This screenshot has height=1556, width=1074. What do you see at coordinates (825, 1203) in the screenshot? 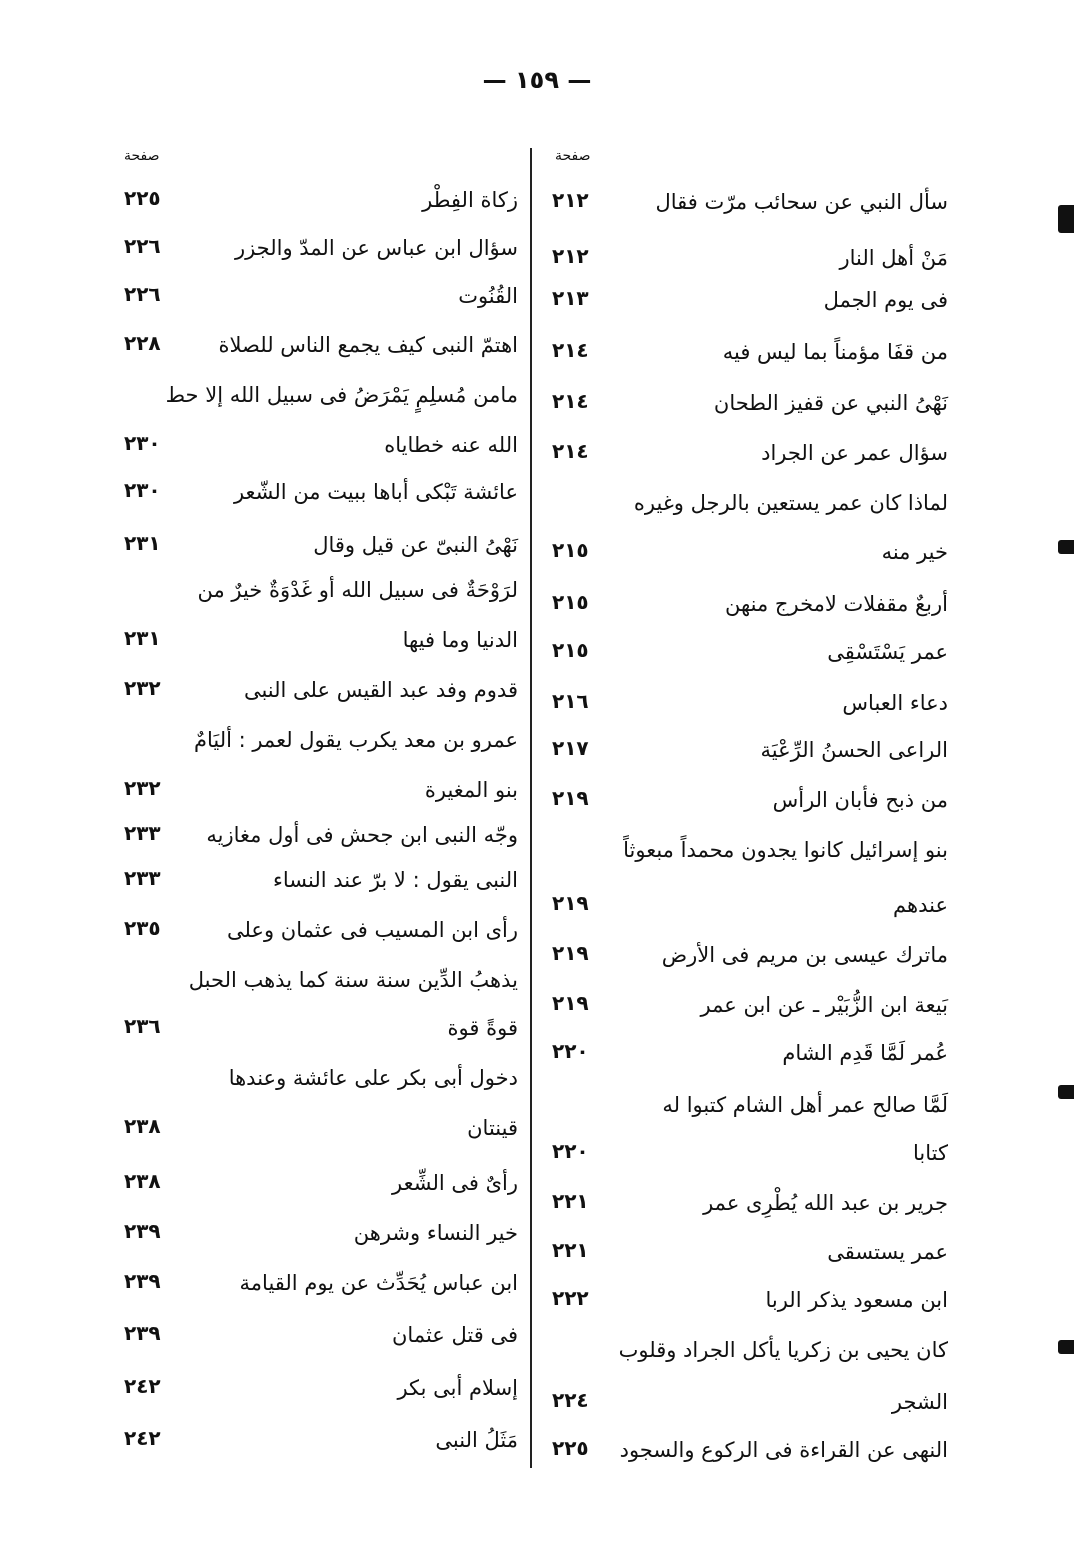
I see `toc-entry-title: جرير بن عبد الله يُطْرِى عمر` at bounding box center [825, 1203].